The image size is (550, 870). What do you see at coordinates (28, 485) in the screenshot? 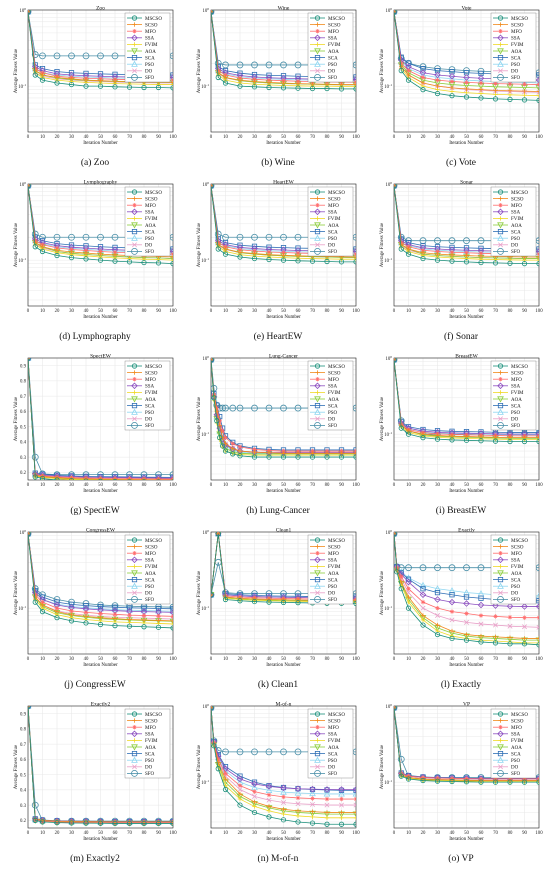
I see `x-tick-label: 0` at bounding box center [28, 485].